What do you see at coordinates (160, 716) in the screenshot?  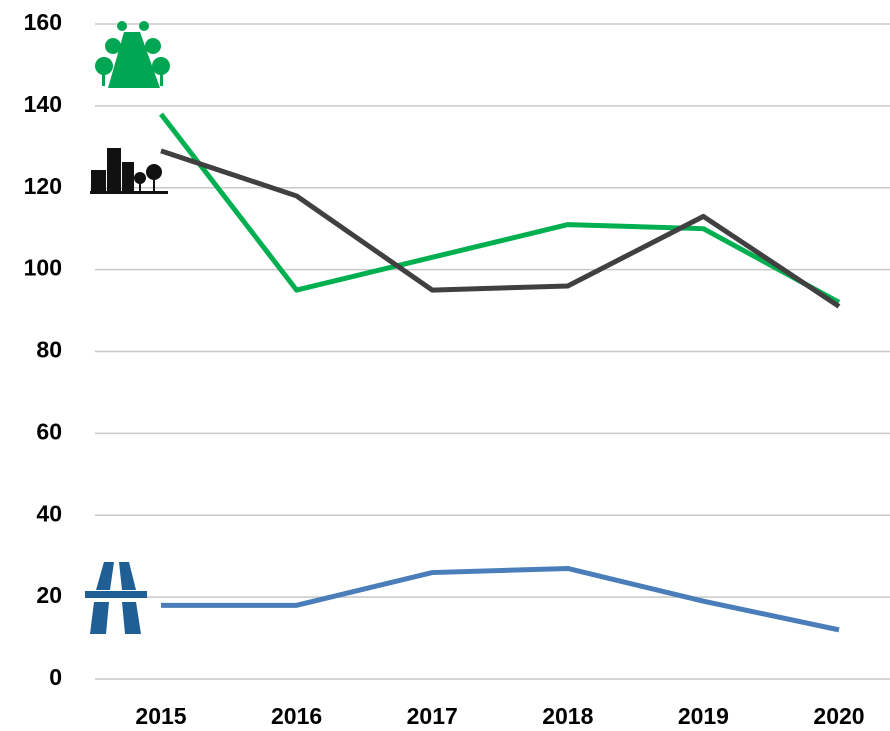 I see `x-tick-label: 2015` at bounding box center [160, 716].